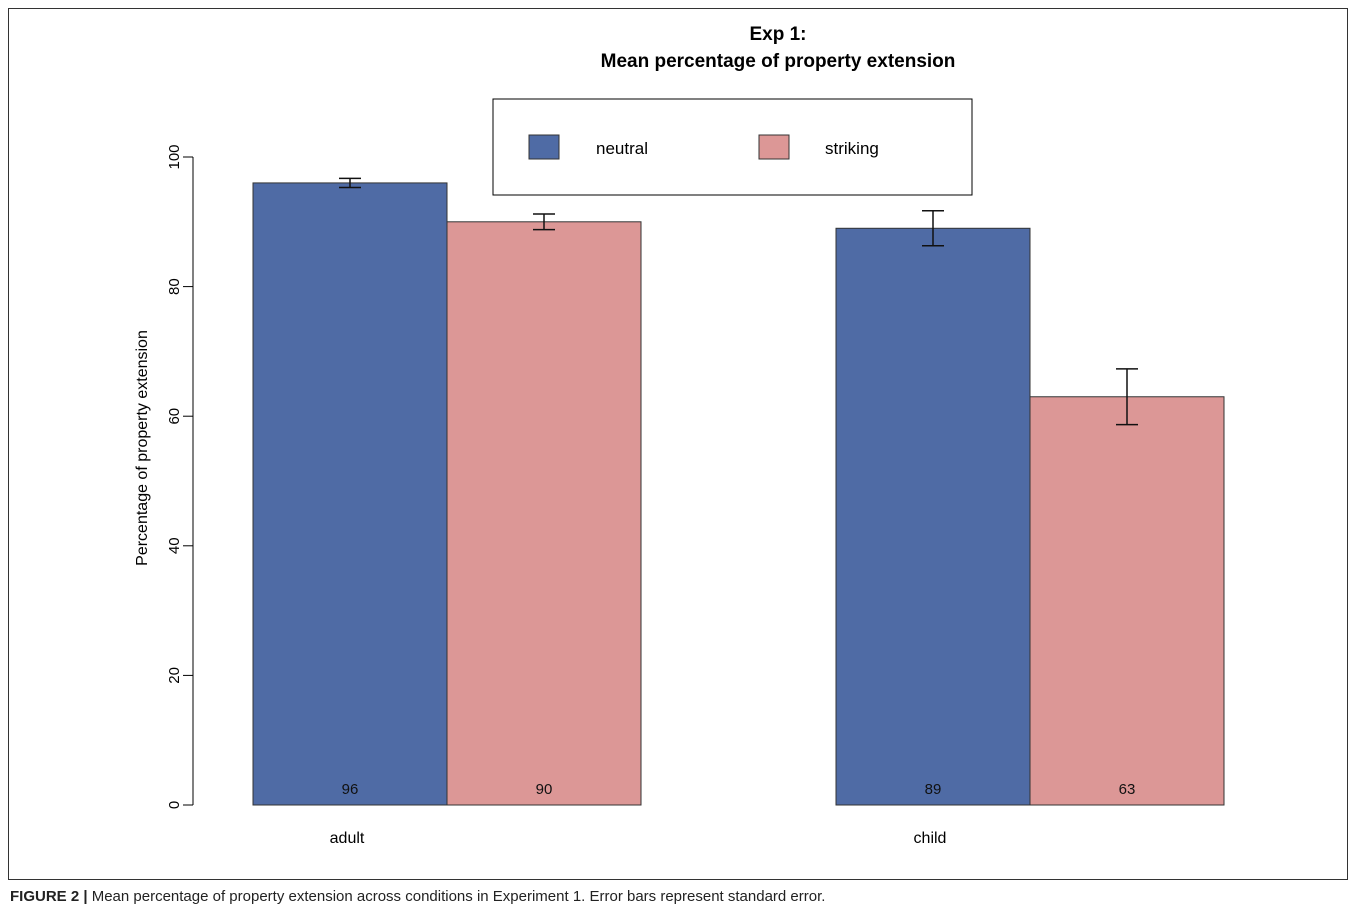  Describe the element at coordinates (777, 34) in the screenshot. I see `chart-title-line1: Exp 1:` at that location.